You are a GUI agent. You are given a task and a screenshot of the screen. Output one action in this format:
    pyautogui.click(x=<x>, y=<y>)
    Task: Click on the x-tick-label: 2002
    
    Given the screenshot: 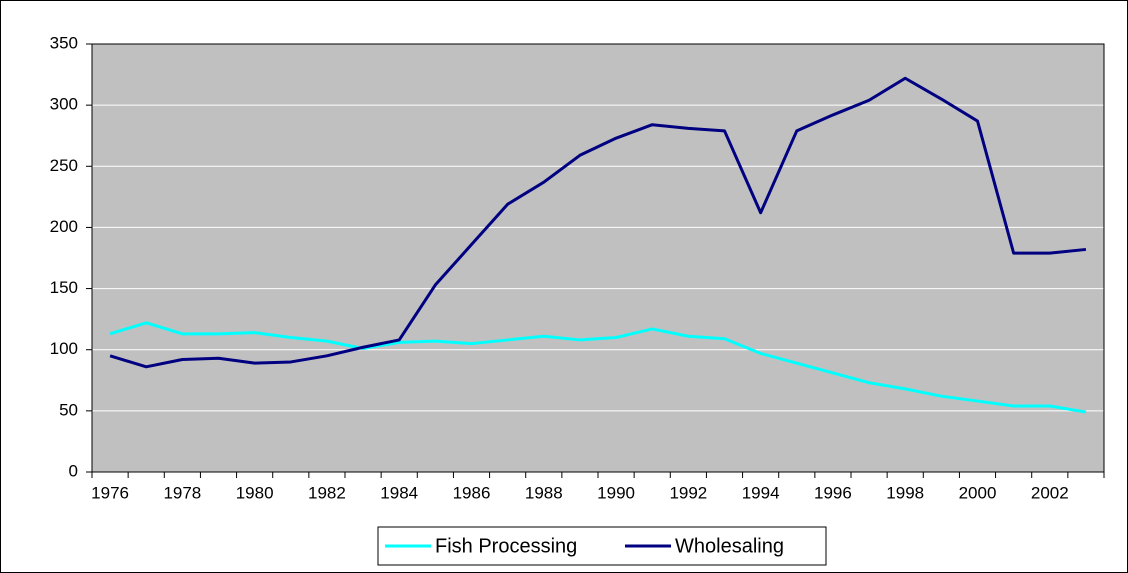 What is the action you would take?
    pyautogui.click(x=1050, y=492)
    